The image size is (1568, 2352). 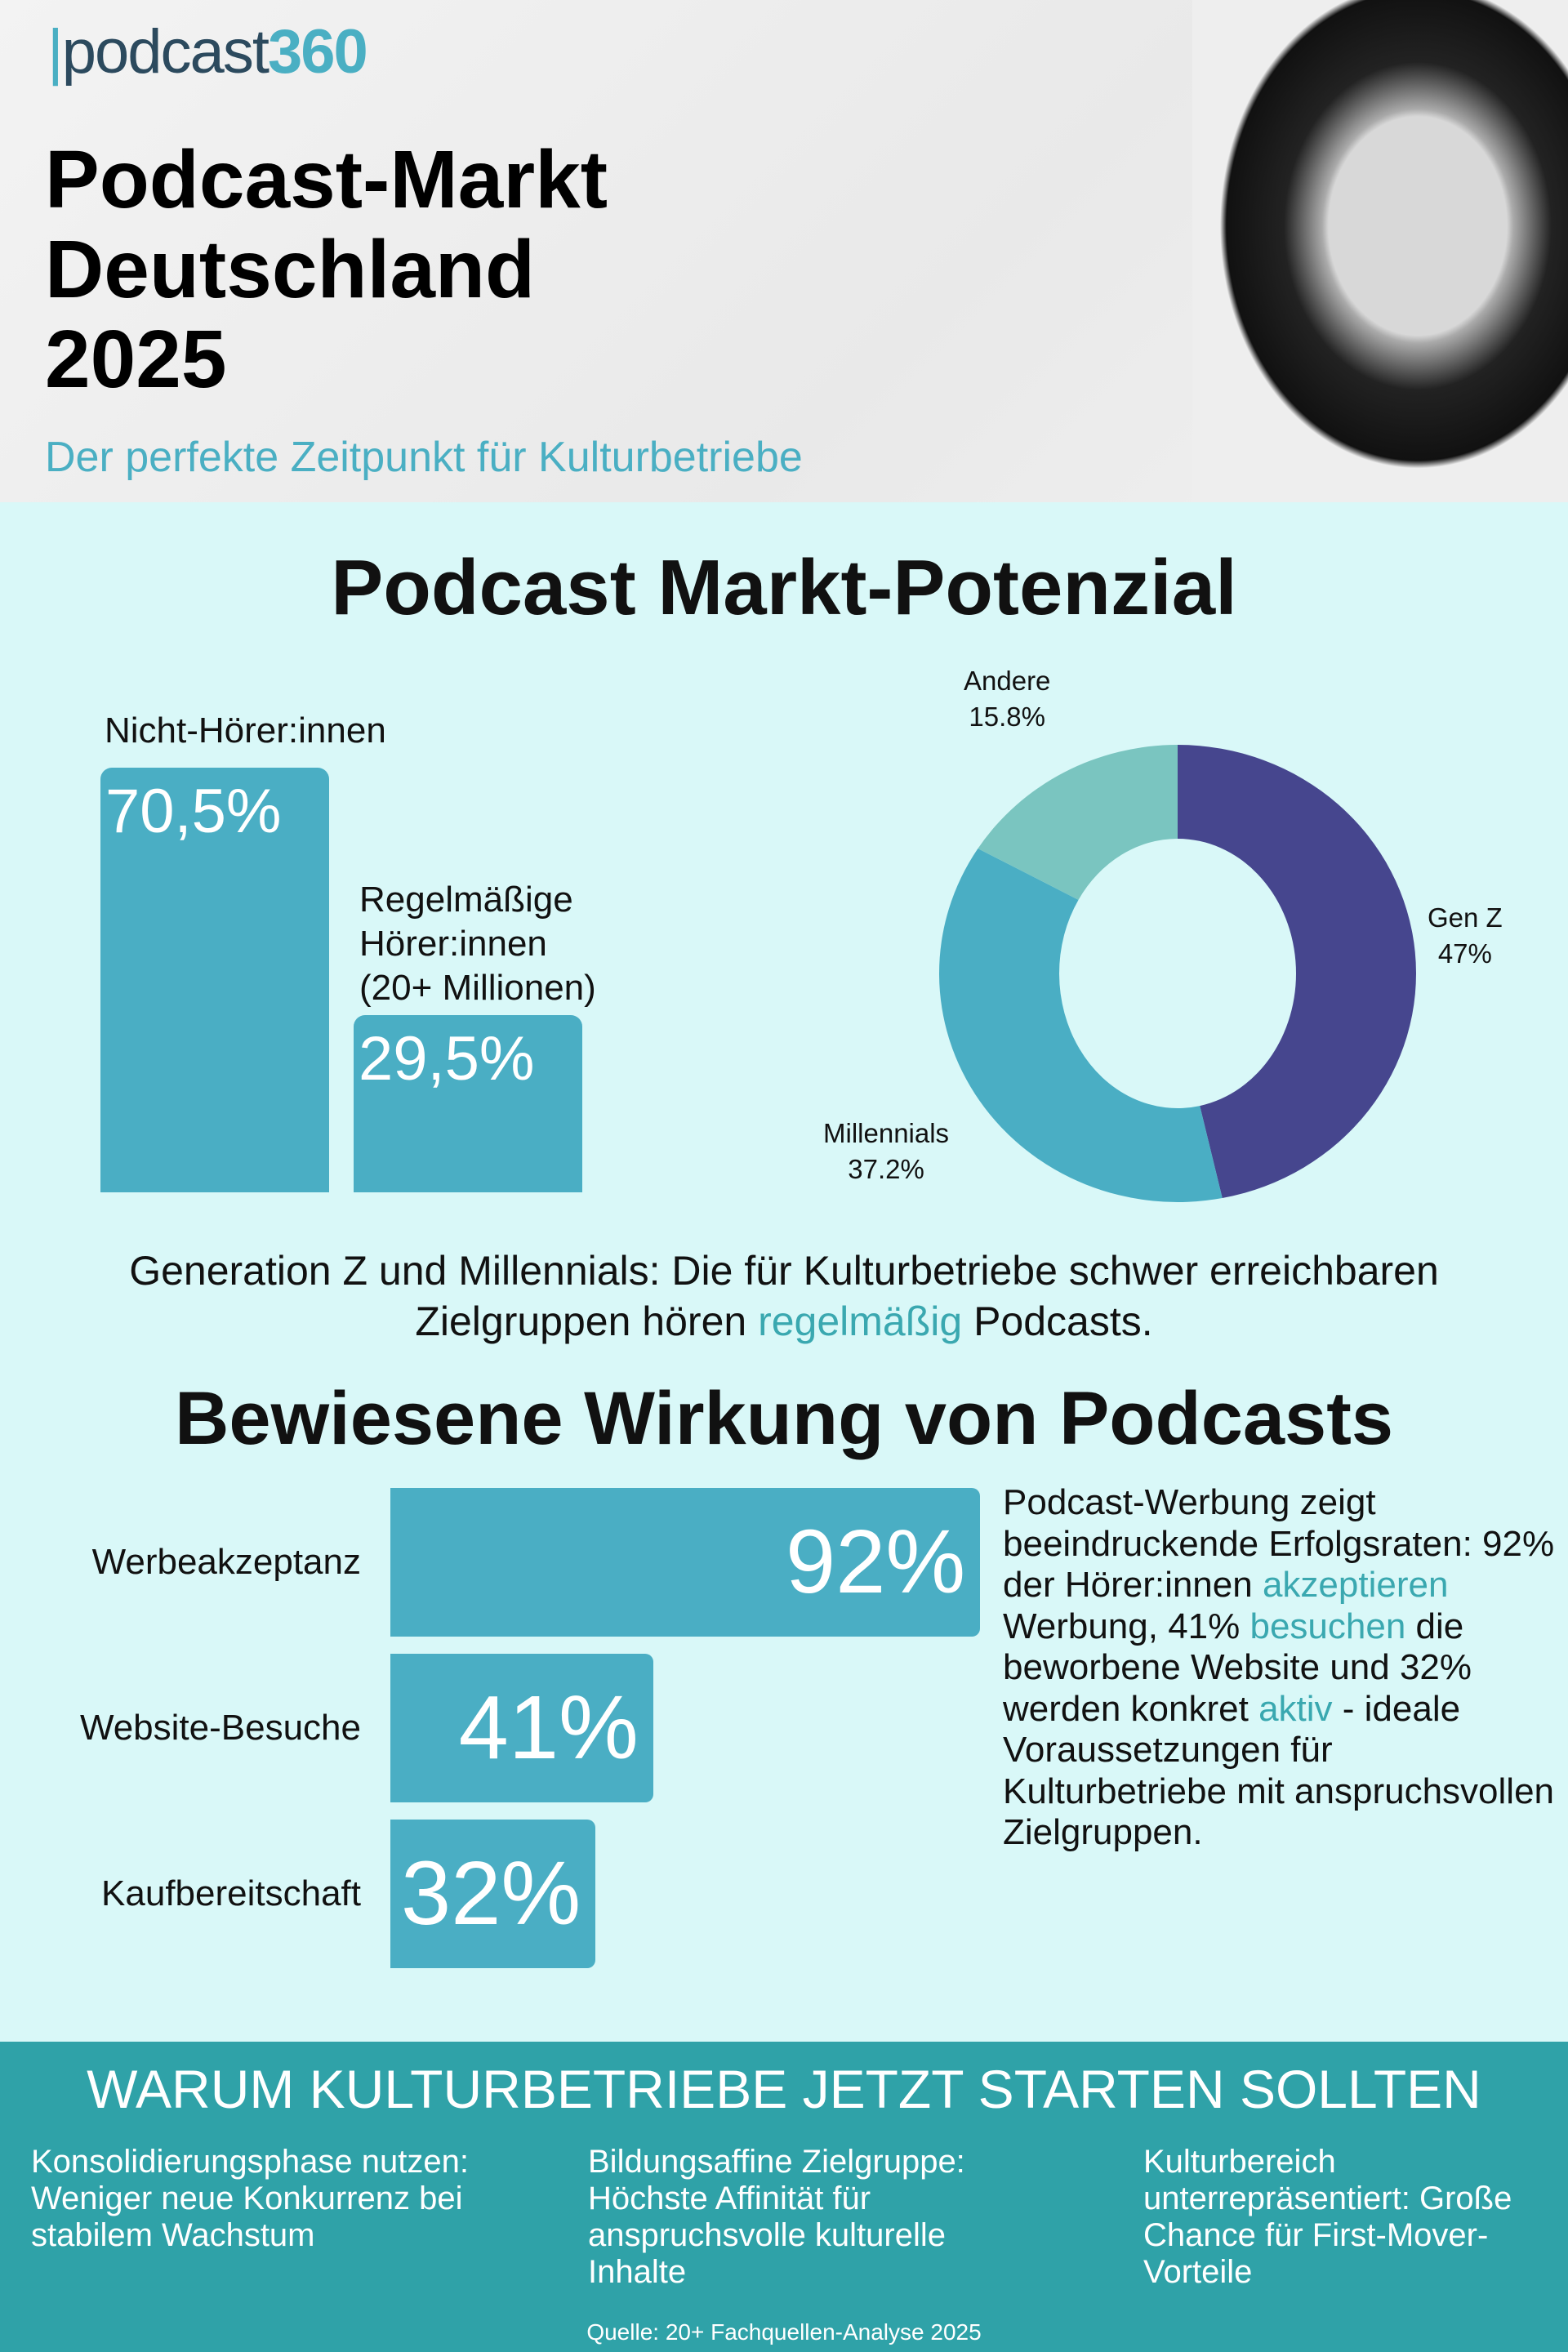 What do you see at coordinates (860, 1321) in the screenshot?
I see `highlight: regelmäßig` at bounding box center [860, 1321].